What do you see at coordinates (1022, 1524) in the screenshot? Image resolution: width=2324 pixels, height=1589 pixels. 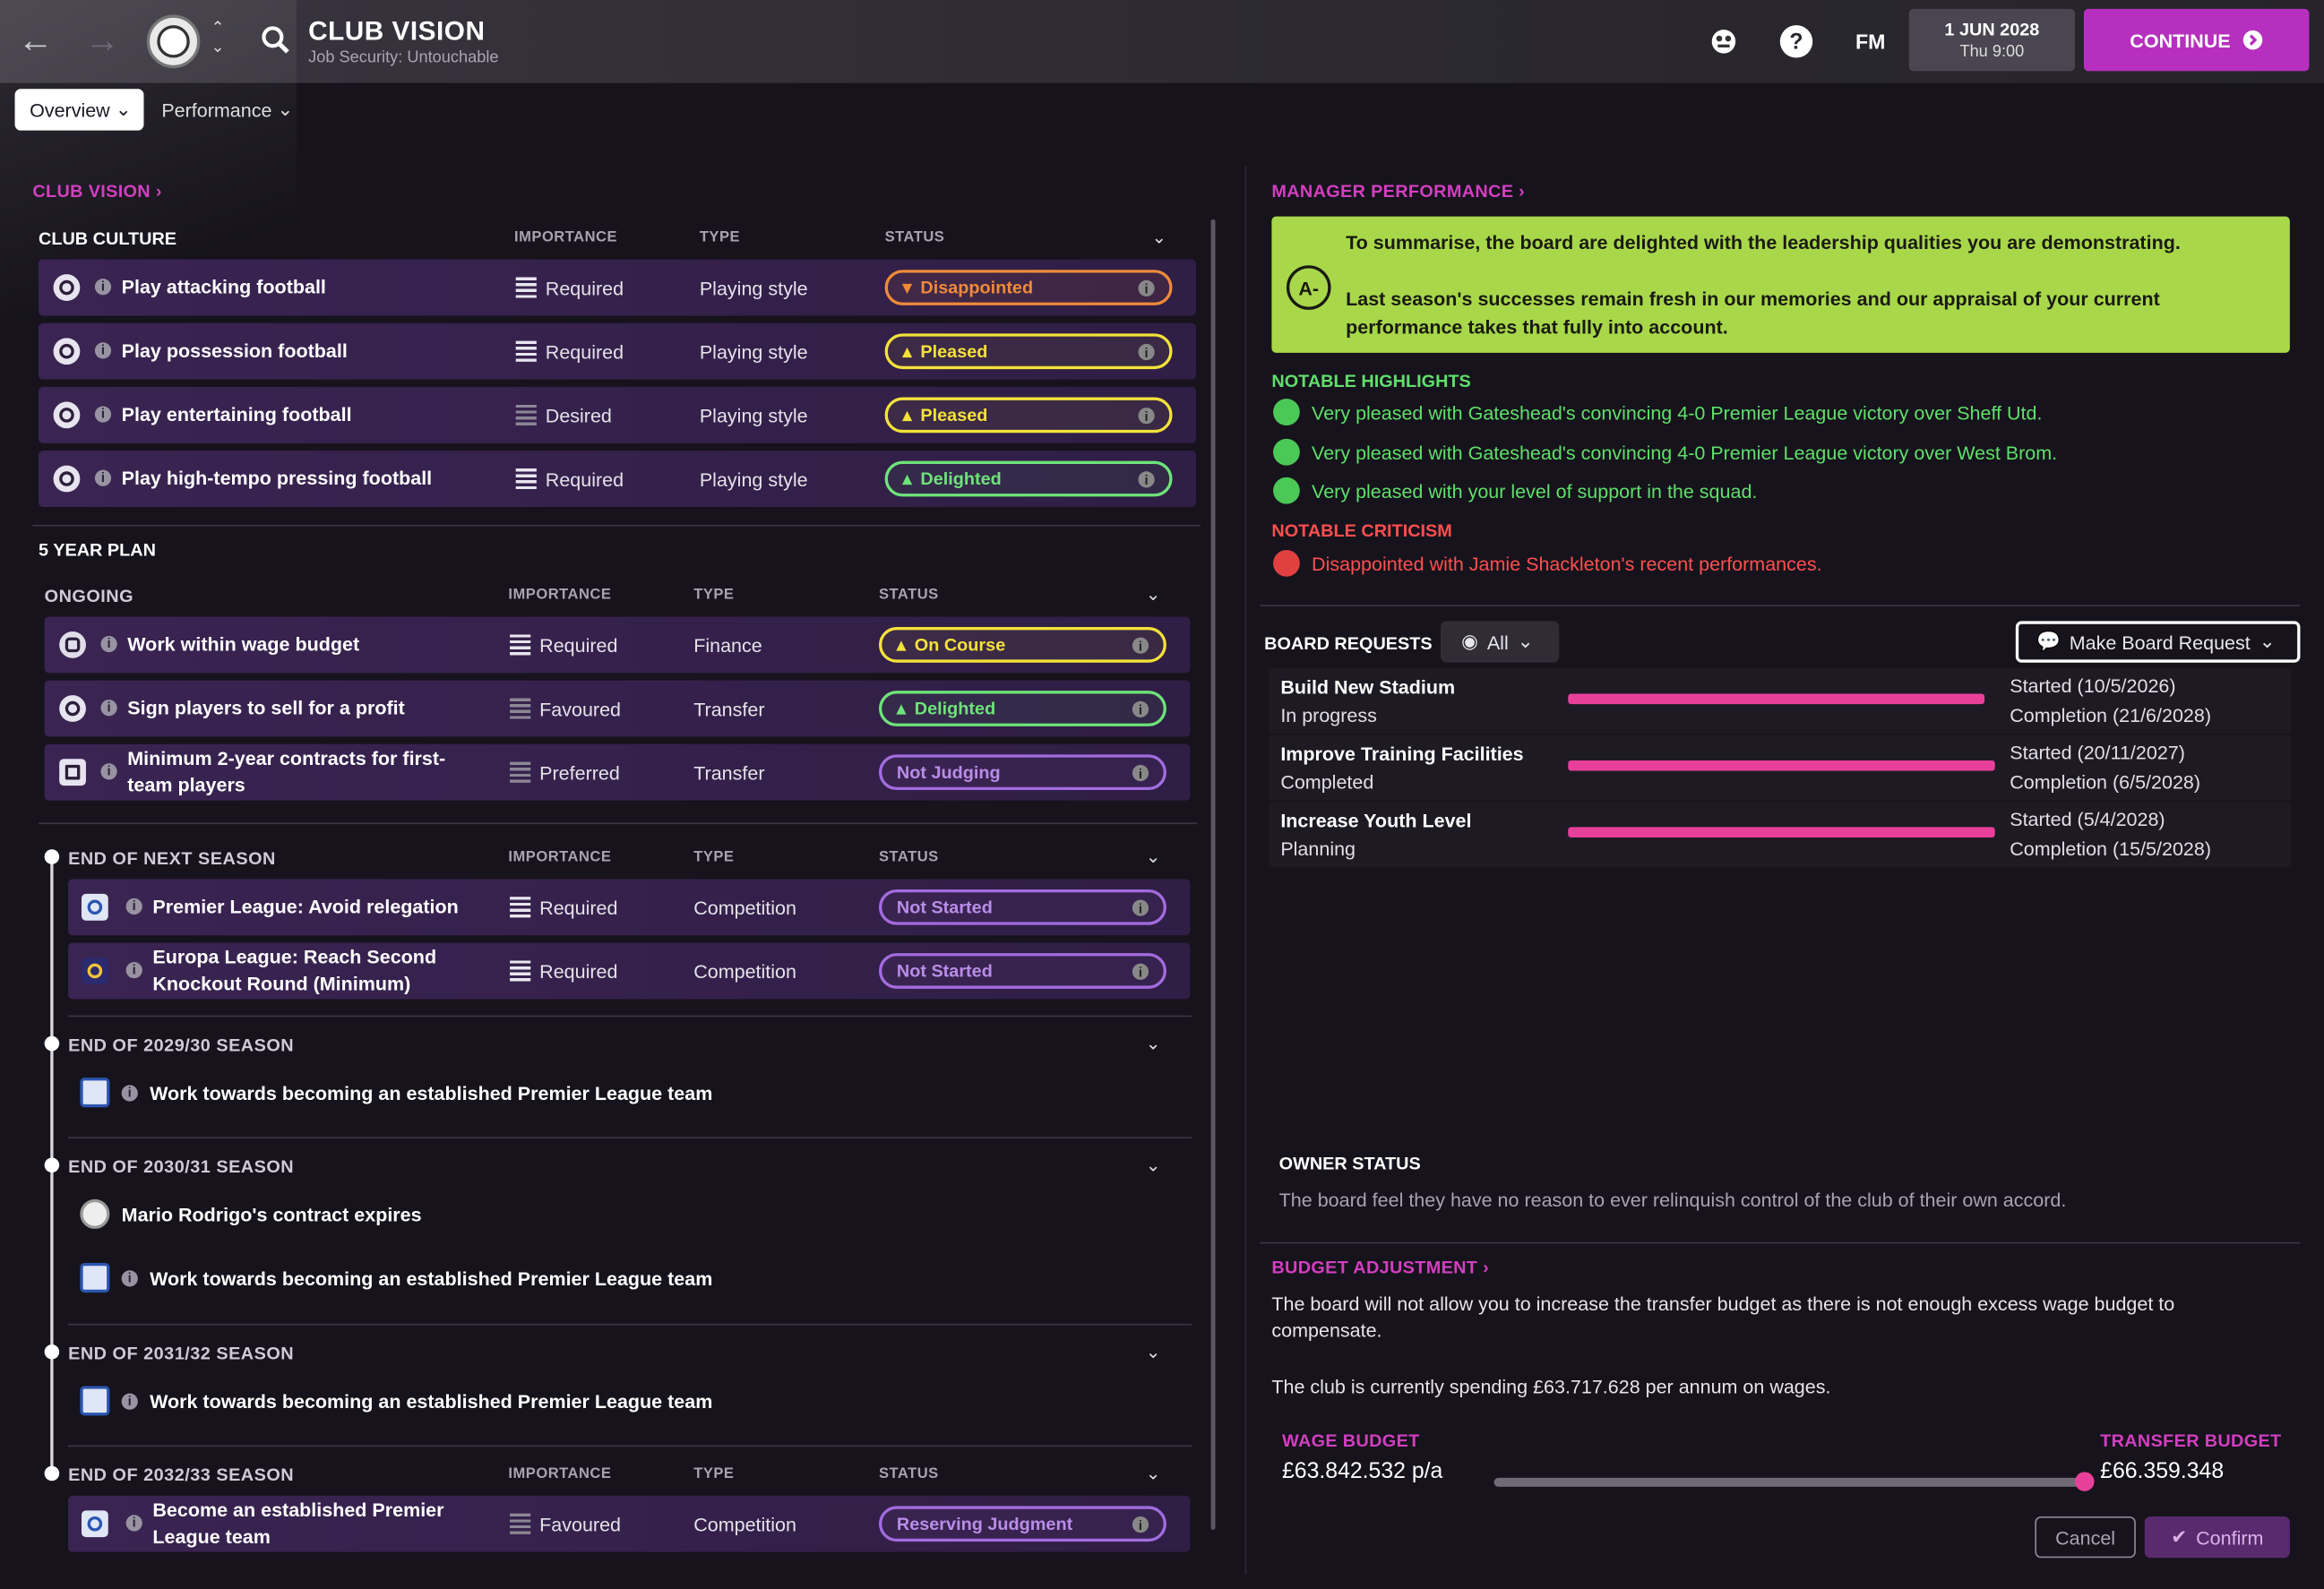 I see `status-badge: Reserving Judgment i` at bounding box center [1022, 1524].